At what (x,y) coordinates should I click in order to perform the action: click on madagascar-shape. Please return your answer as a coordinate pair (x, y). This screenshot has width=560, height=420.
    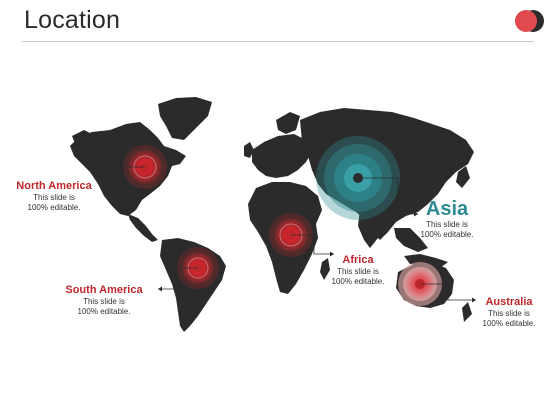
    Looking at the image, I should click on (325, 269).